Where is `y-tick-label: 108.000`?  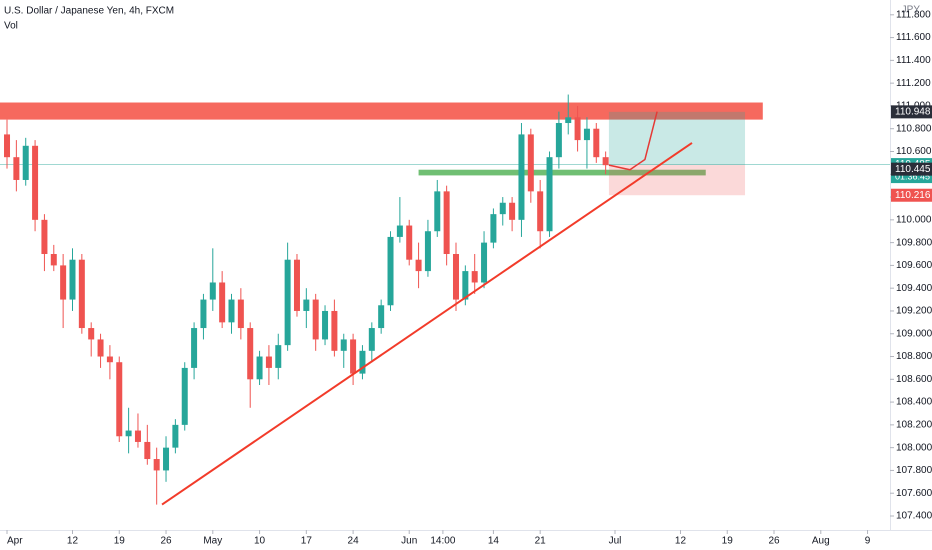
y-tick-label: 108.000 is located at coordinates (914, 447).